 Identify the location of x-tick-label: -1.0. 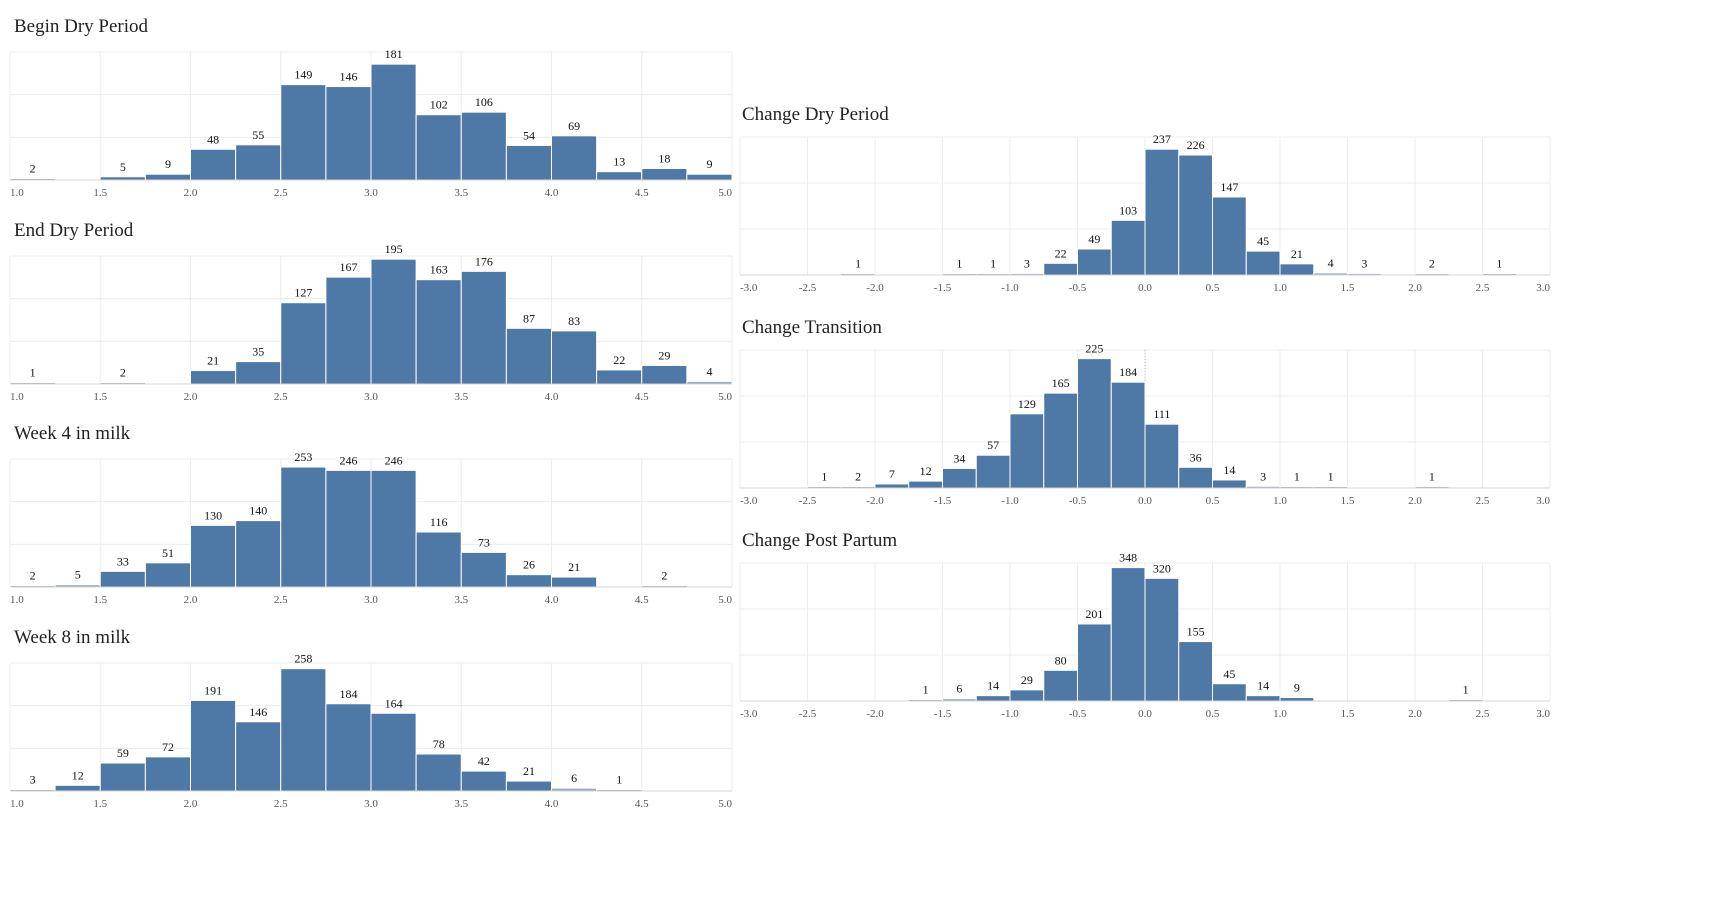
(1010, 714).